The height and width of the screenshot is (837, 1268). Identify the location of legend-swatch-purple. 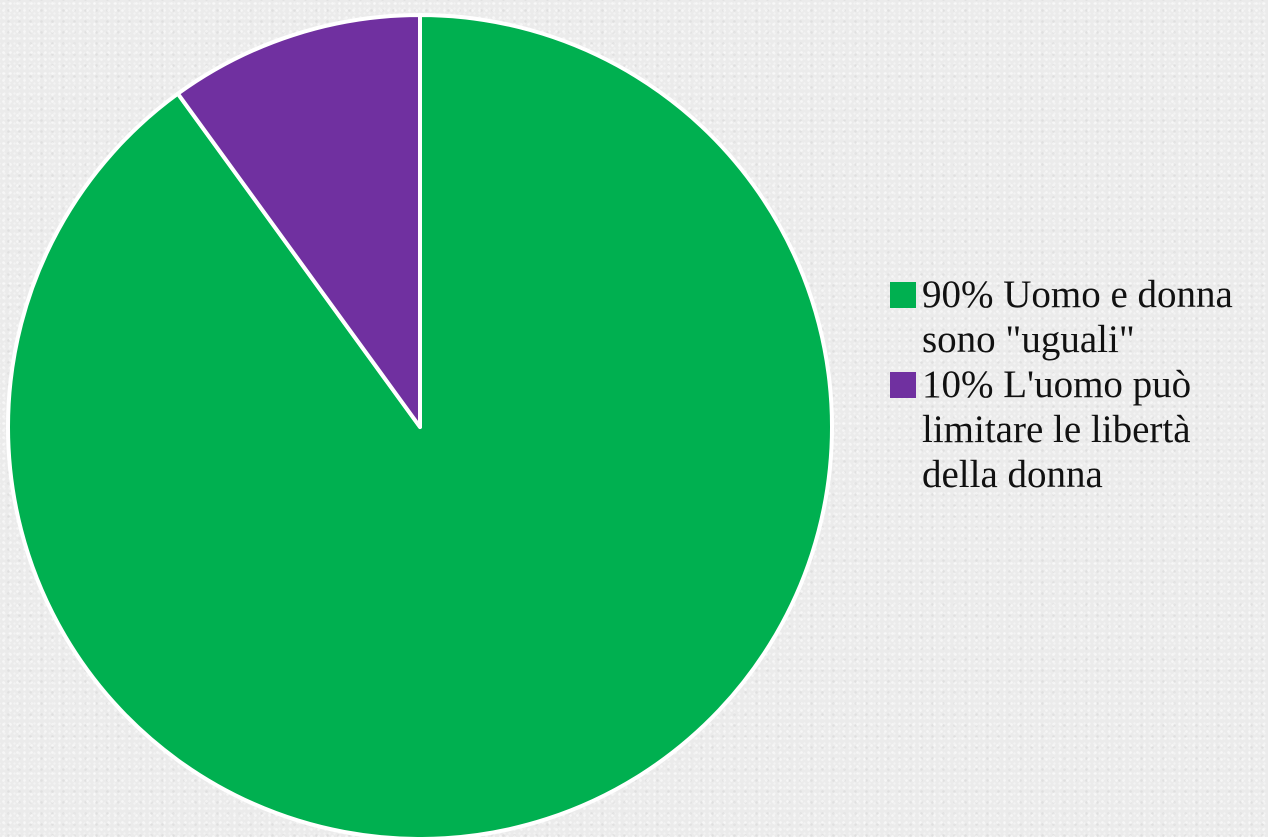
(903, 385).